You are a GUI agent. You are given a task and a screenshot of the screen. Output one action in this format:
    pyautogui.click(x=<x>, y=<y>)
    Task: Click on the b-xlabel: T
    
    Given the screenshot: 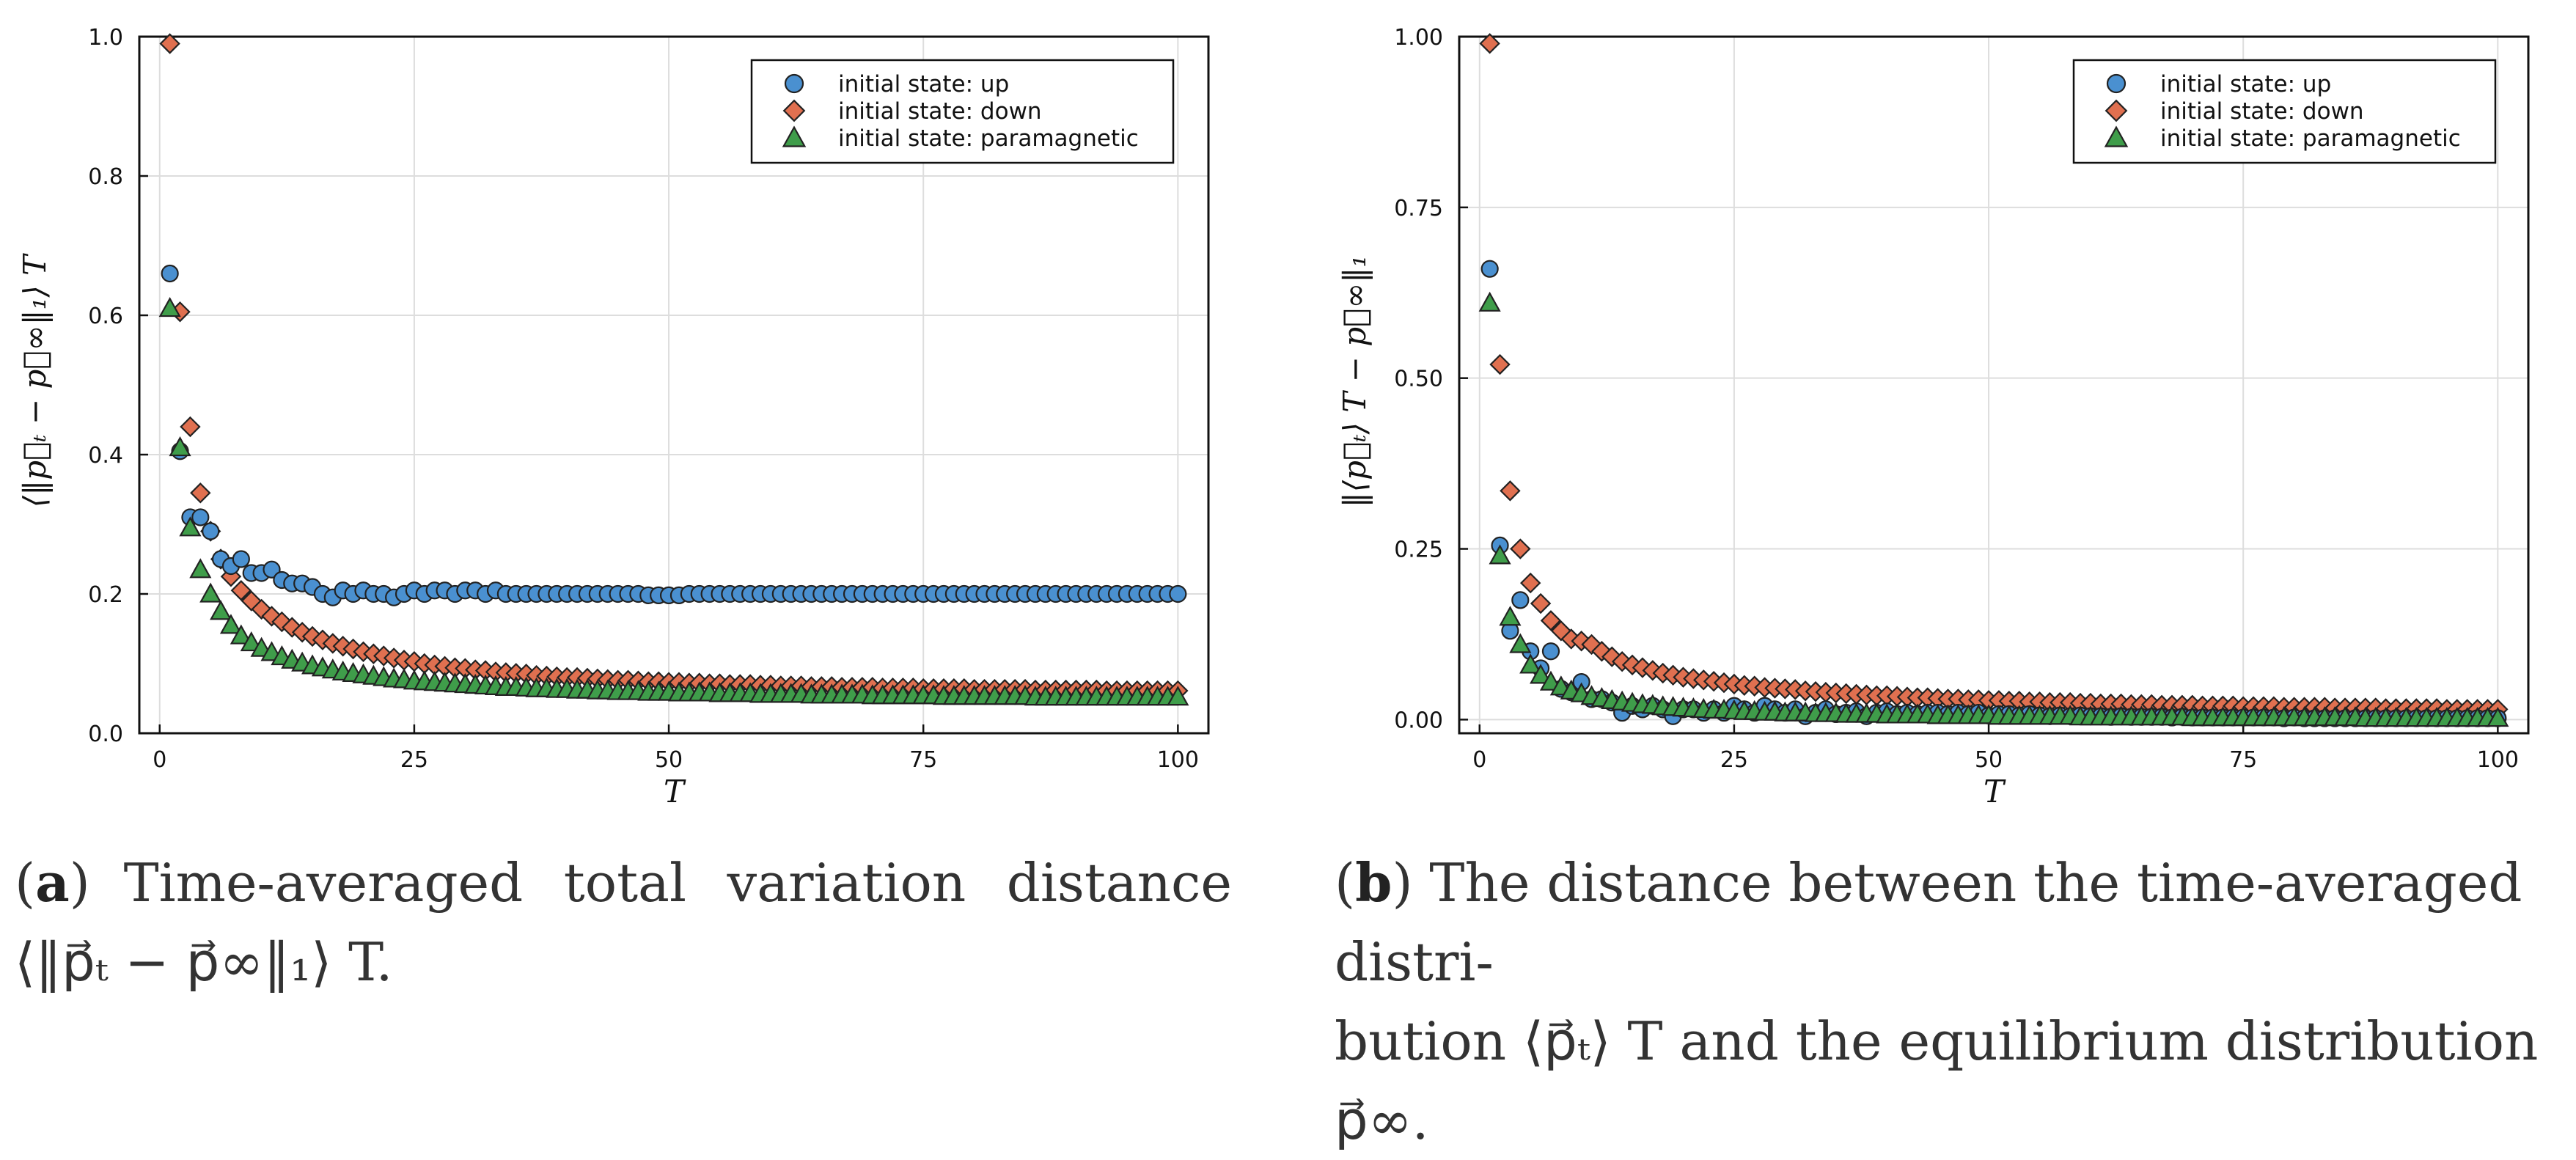 What is the action you would take?
    pyautogui.click(x=1995, y=792)
    